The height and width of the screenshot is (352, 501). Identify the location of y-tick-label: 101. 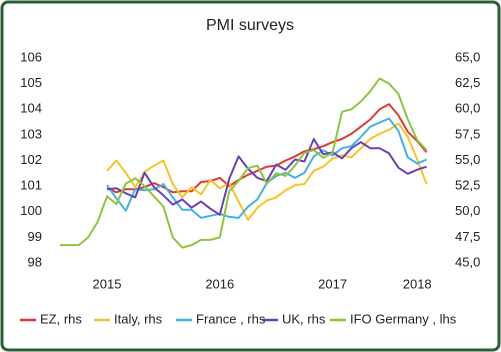
(31, 185).